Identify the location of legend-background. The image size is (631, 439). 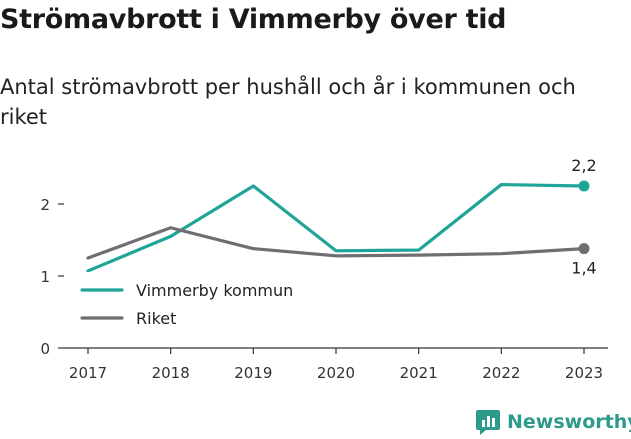
(198, 303).